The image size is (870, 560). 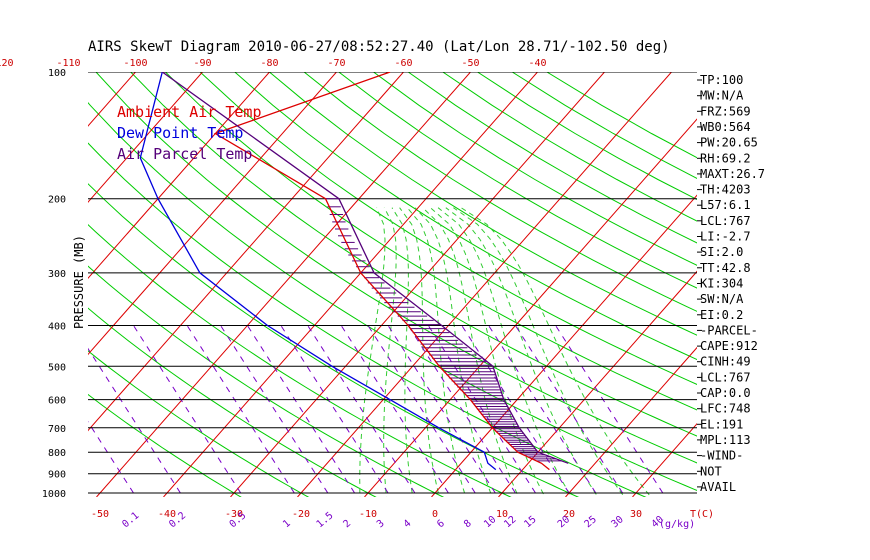 I want to click on temp-tick-label: -20, so click(x=301, y=514).